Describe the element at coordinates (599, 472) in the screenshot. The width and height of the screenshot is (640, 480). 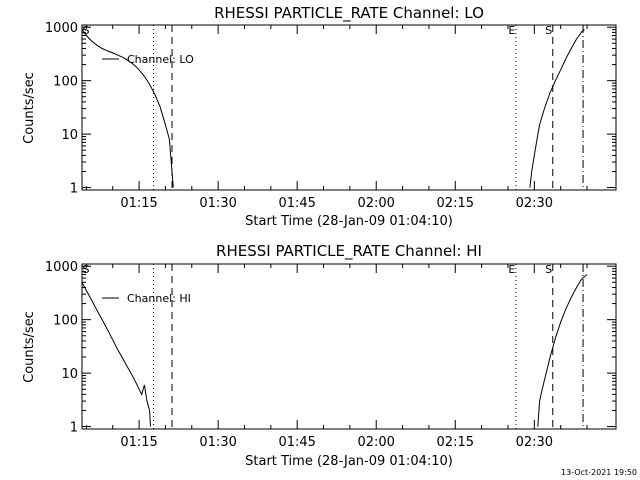
I see `footer-timestamp: 13-Oct-2021 19:50` at that location.